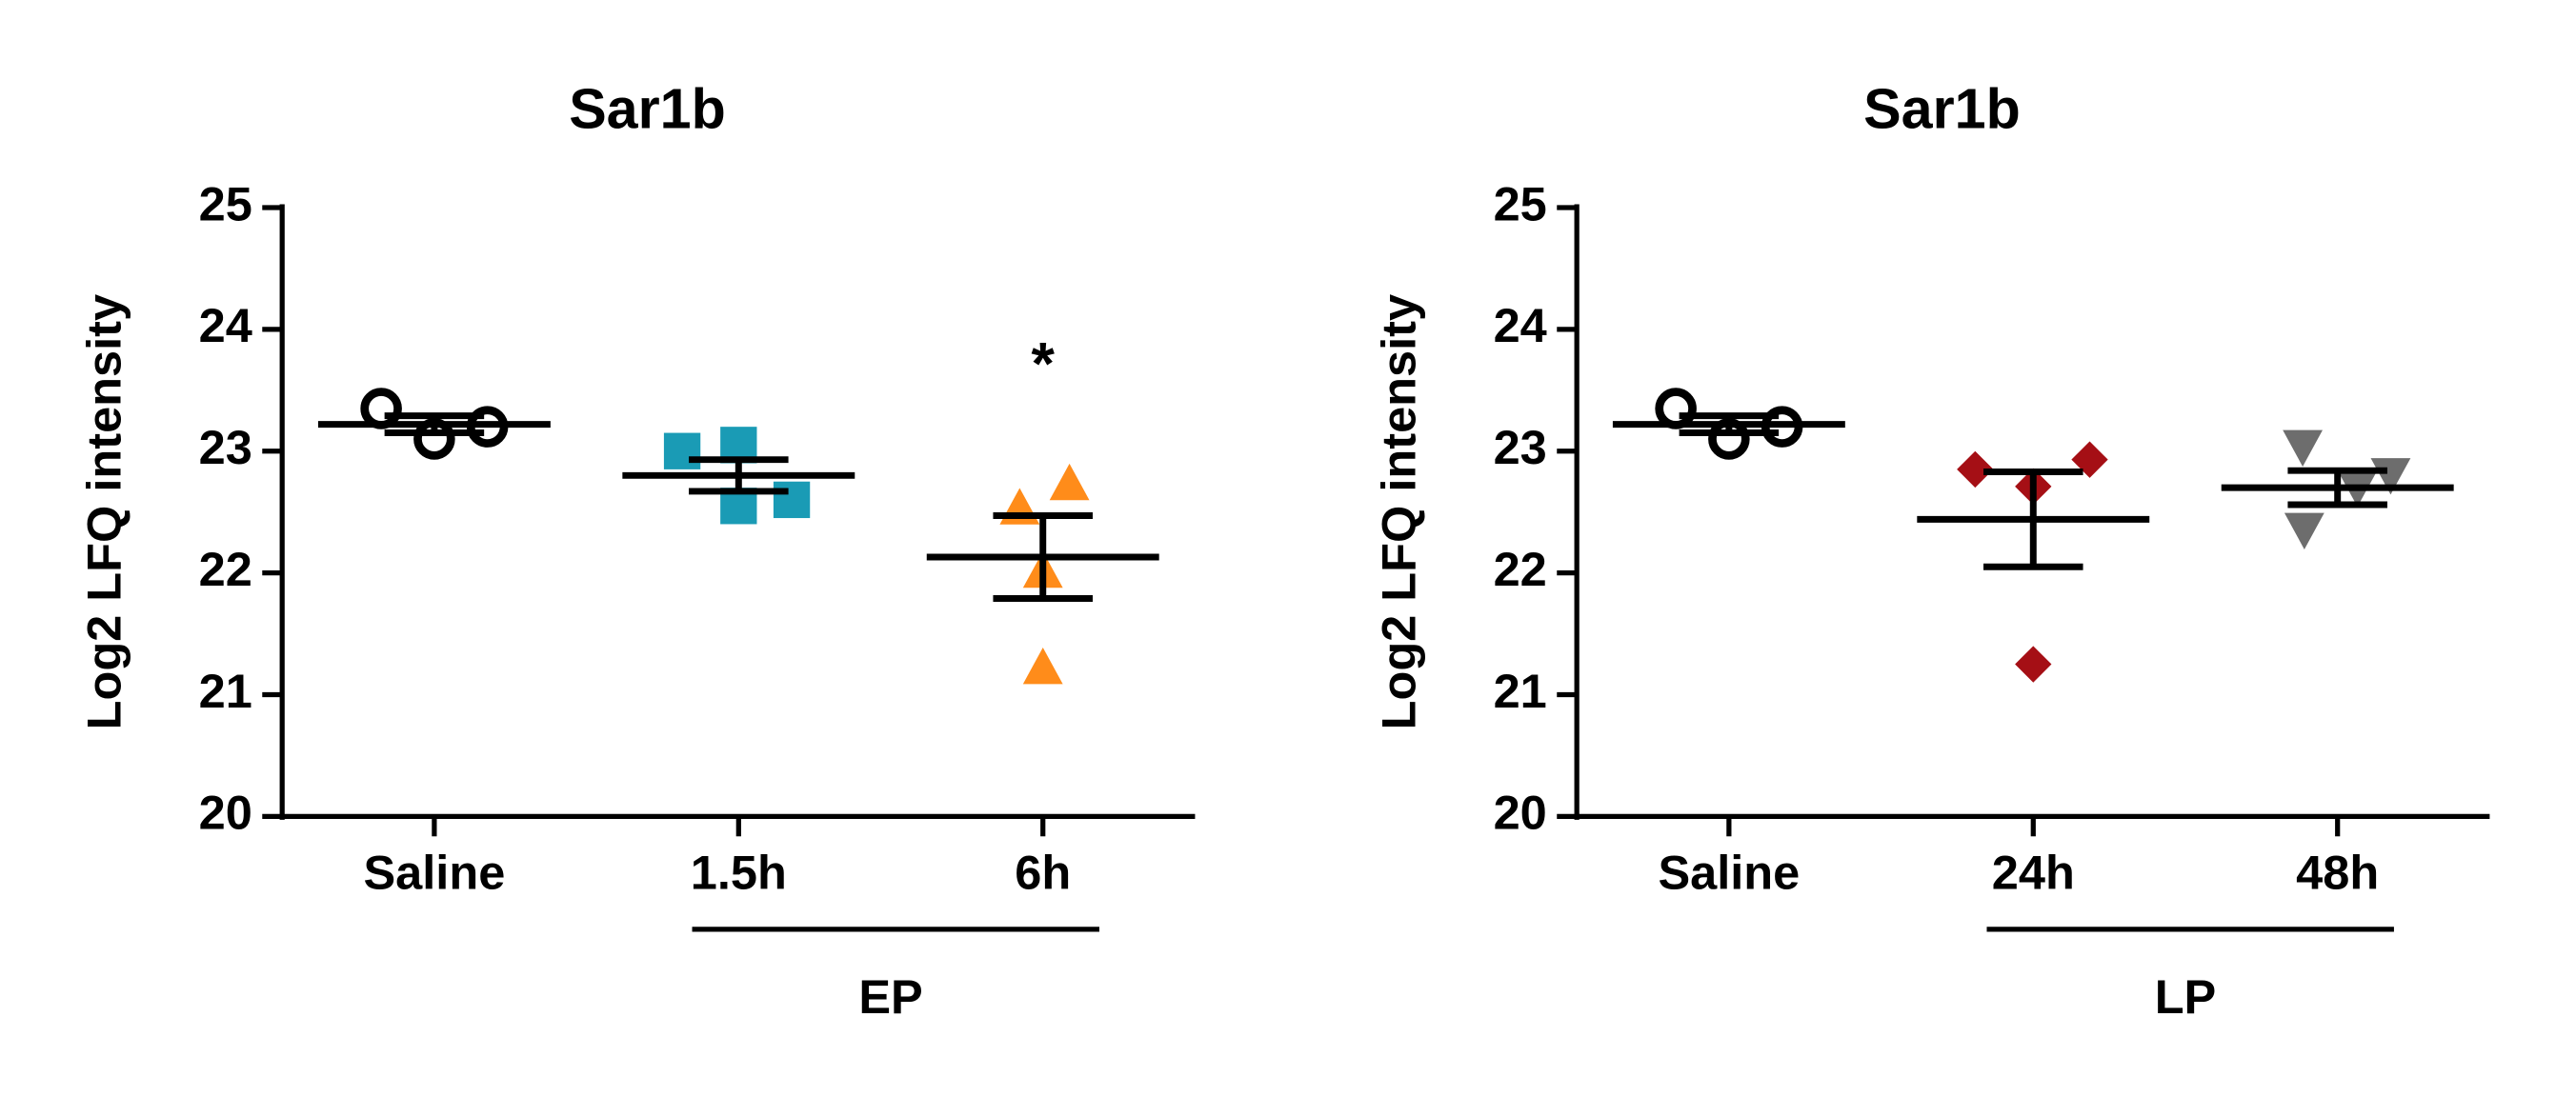  I want to click on significance-mark: *, so click(1044, 365).